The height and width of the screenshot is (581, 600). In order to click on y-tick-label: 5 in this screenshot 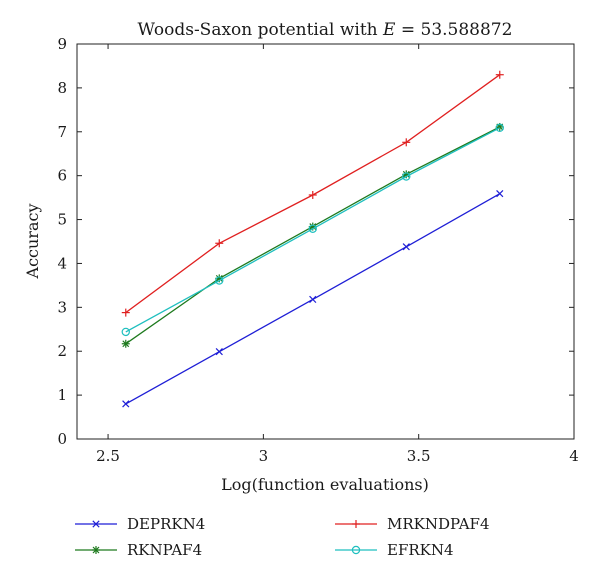, I will do `click(62, 220)`.